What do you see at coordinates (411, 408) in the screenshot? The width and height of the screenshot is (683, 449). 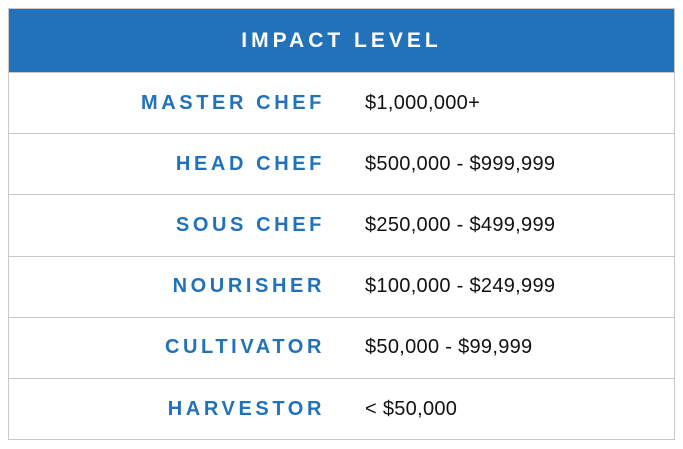 I see `level-range: < $50,000` at bounding box center [411, 408].